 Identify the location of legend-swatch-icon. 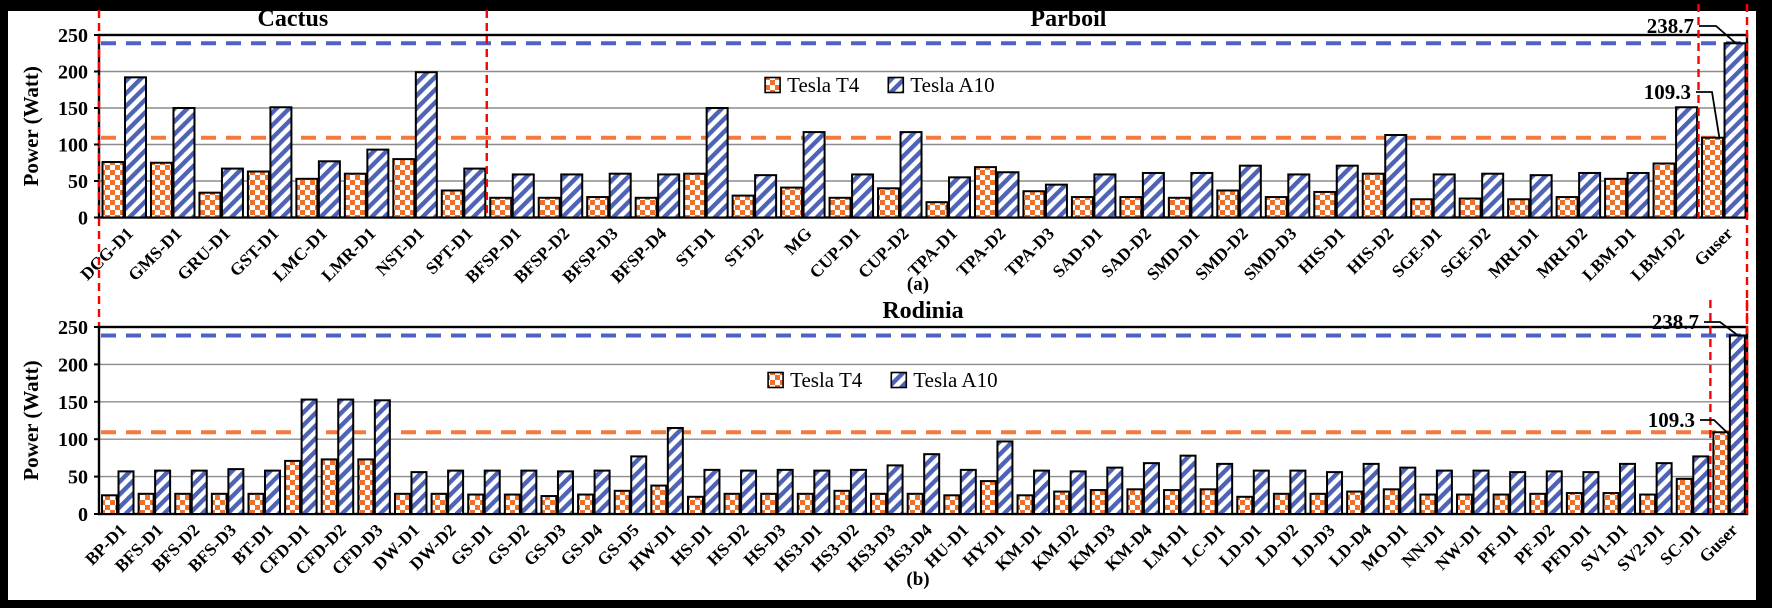
(896, 85).